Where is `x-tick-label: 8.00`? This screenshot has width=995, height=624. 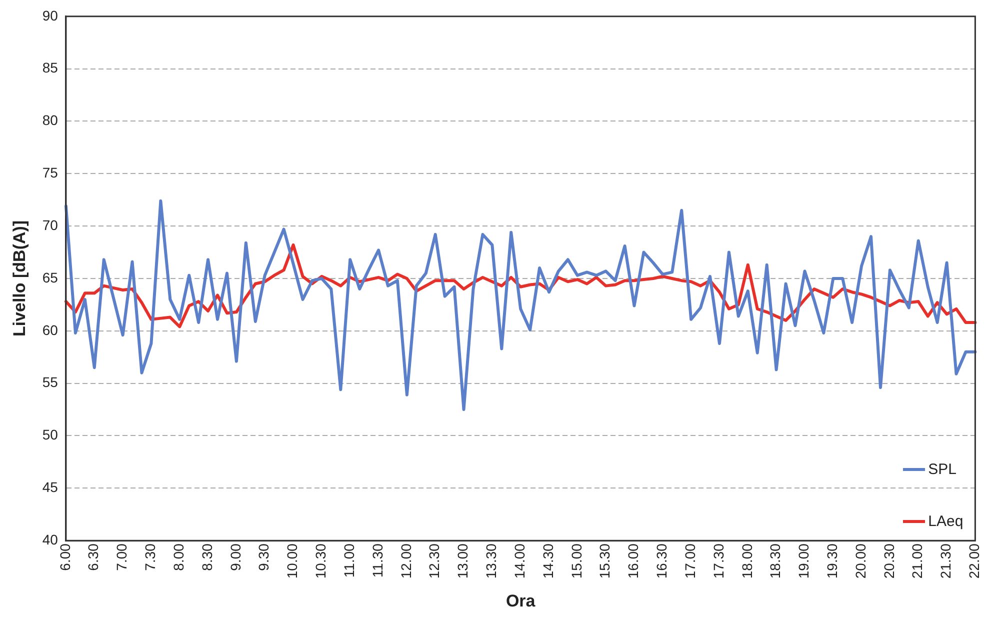 x-tick-label: 8.00 is located at coordinates (178, 557).